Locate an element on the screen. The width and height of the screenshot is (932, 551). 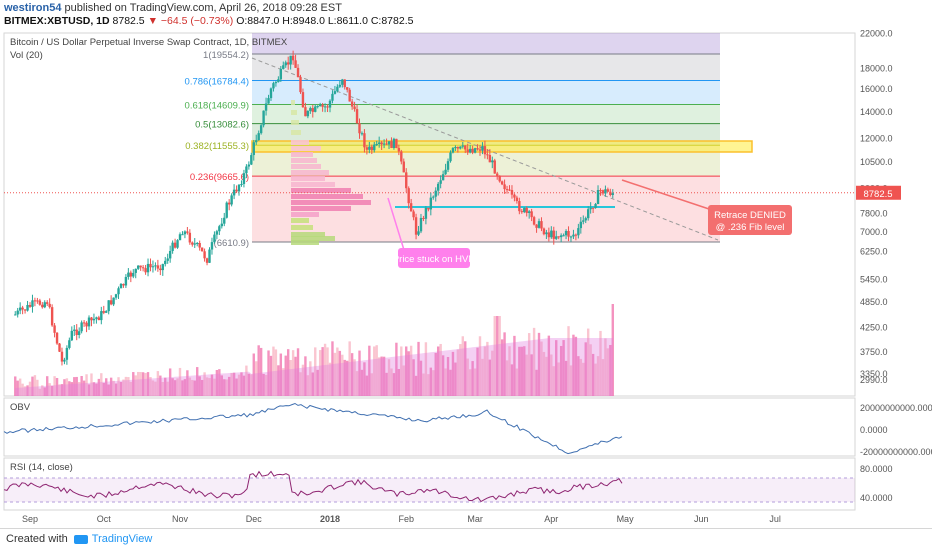
price-axis-tick: 10500.0 is located at coordinates (876, 162).